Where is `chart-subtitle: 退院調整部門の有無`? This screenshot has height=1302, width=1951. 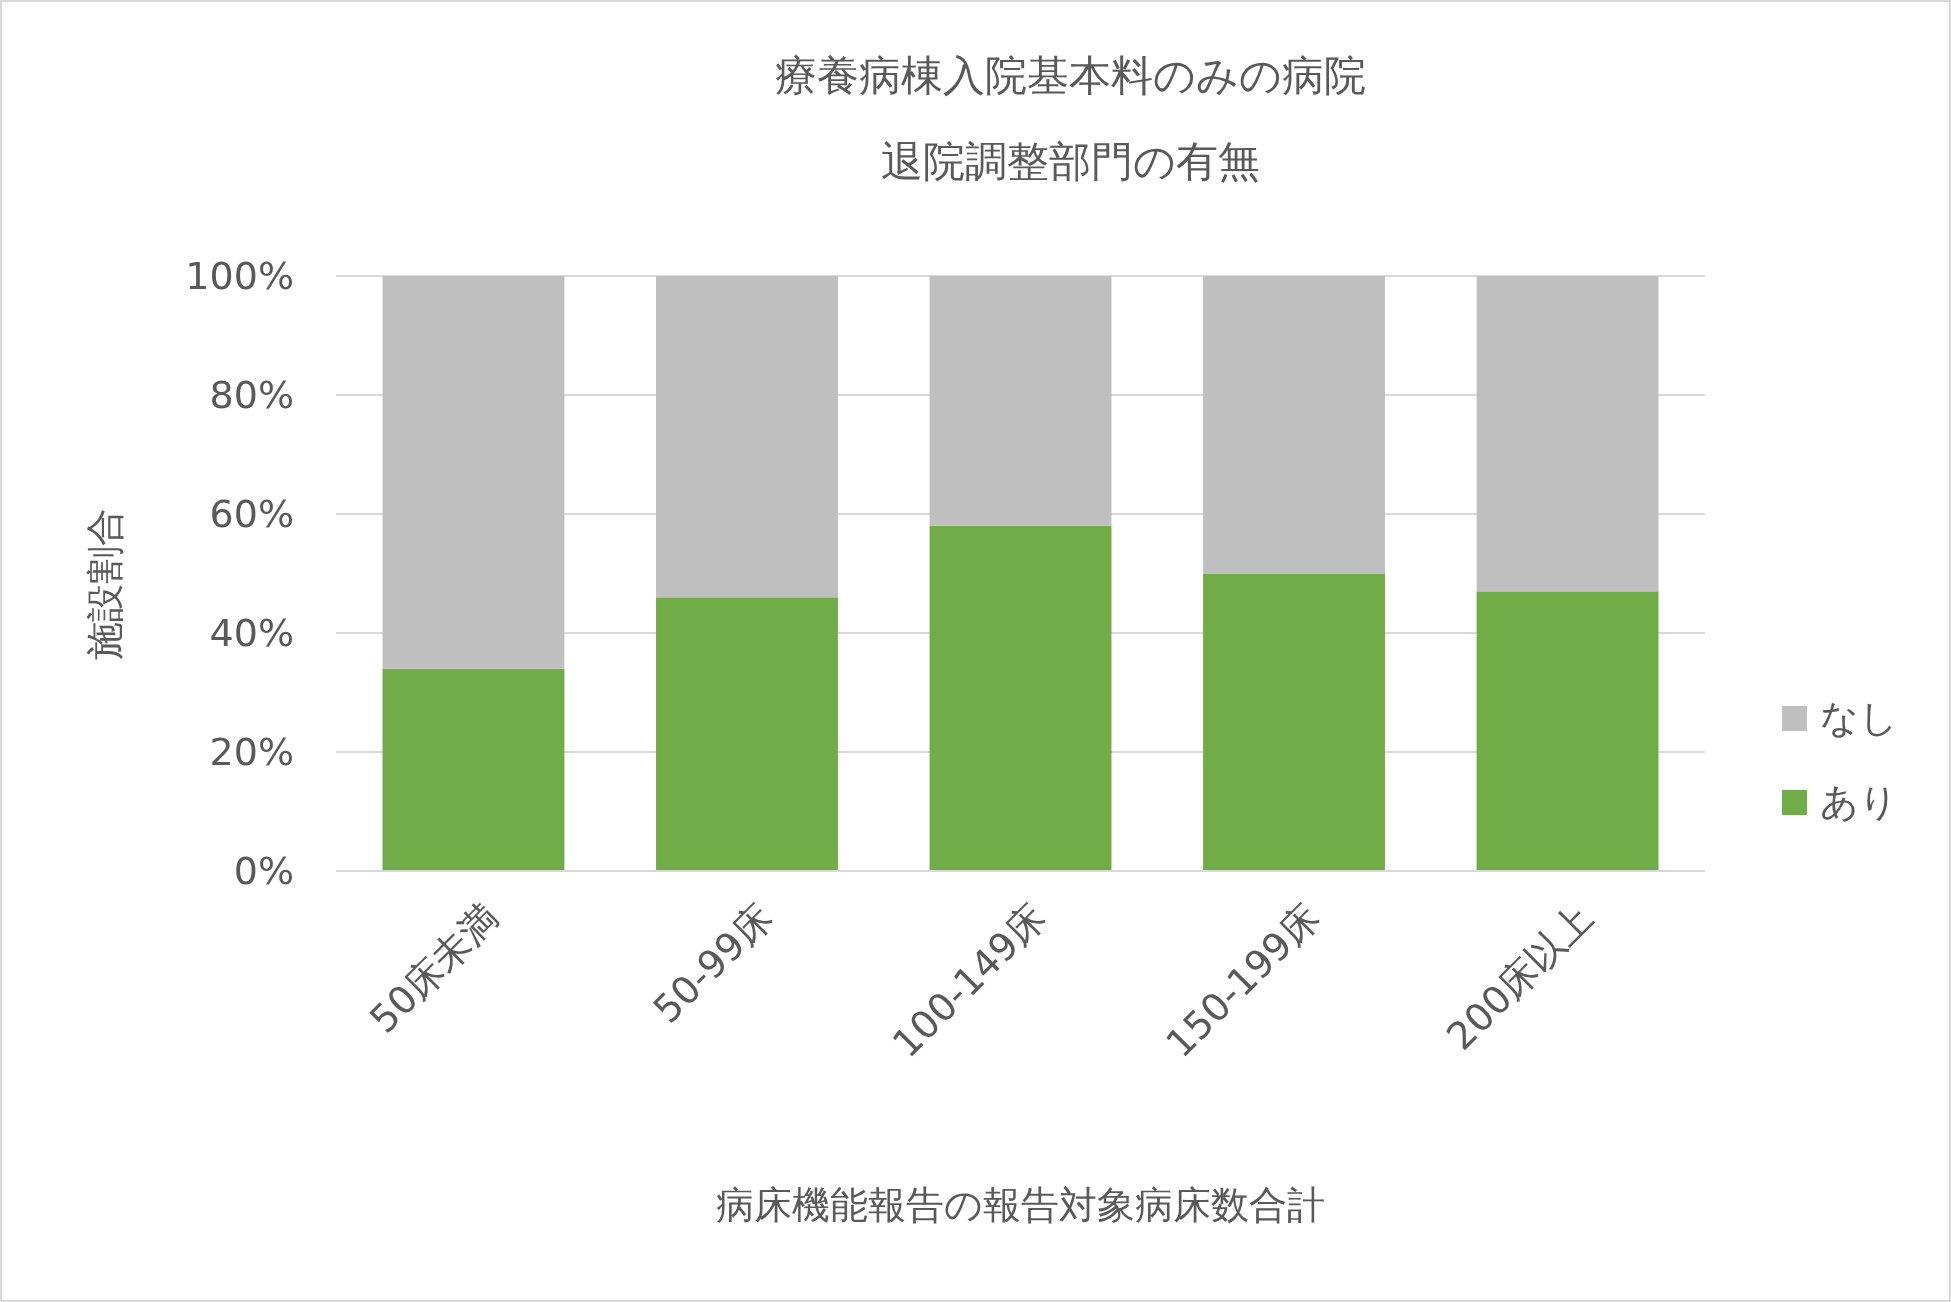 chart-subtitle: 退院調整部門の有無 is located at coordinates (1070, 161).